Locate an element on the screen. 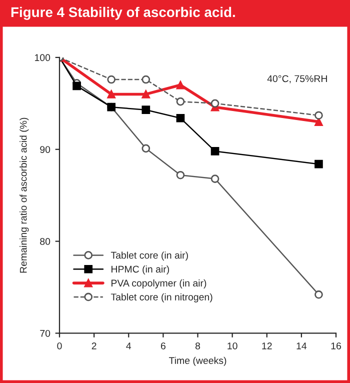 Image resolution: width=350 pixels, height=383 pixels. x-axis-title: Time (weeks) is located at coordinates (197, 361).